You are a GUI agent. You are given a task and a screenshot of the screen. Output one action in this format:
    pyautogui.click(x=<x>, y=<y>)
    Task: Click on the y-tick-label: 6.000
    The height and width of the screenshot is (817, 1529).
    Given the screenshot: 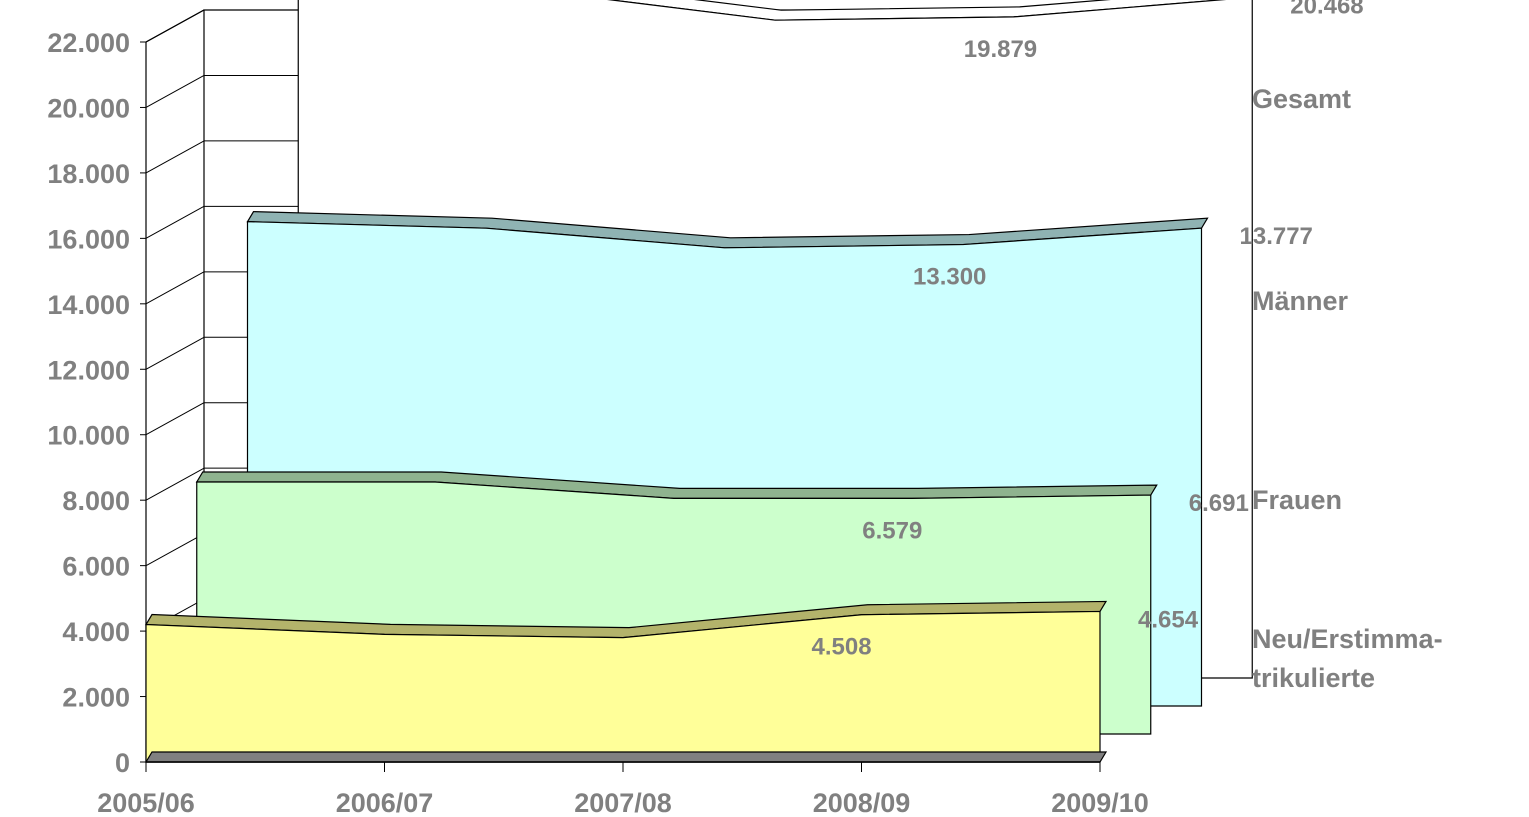 What is the action you would take?
    pyautogui.click(x=96, y=567)
    